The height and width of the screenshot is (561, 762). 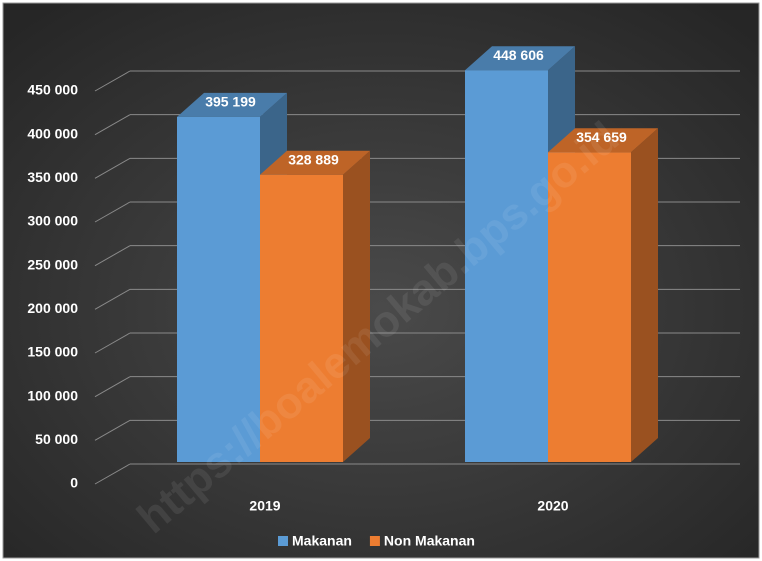 What do you see at coordinates (52, 221) in the screenshot?
I see `y-tick-label: 300 000` at bounding box center [52, 221].